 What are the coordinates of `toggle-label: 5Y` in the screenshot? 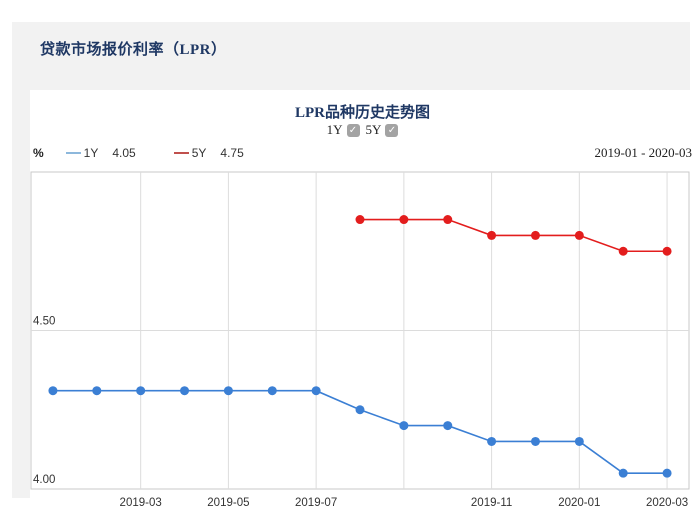 It's located at (373, 129).